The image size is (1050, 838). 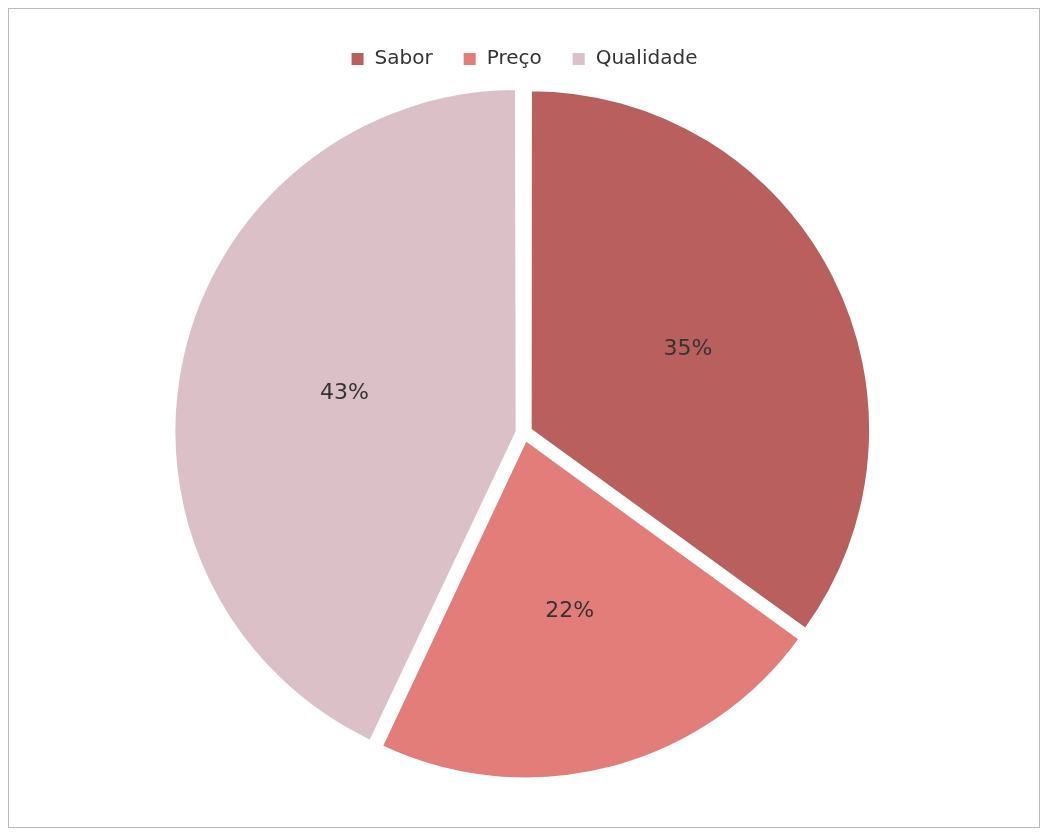 I want to click on legend-label: Qualidade, so click(x=646, y=57).